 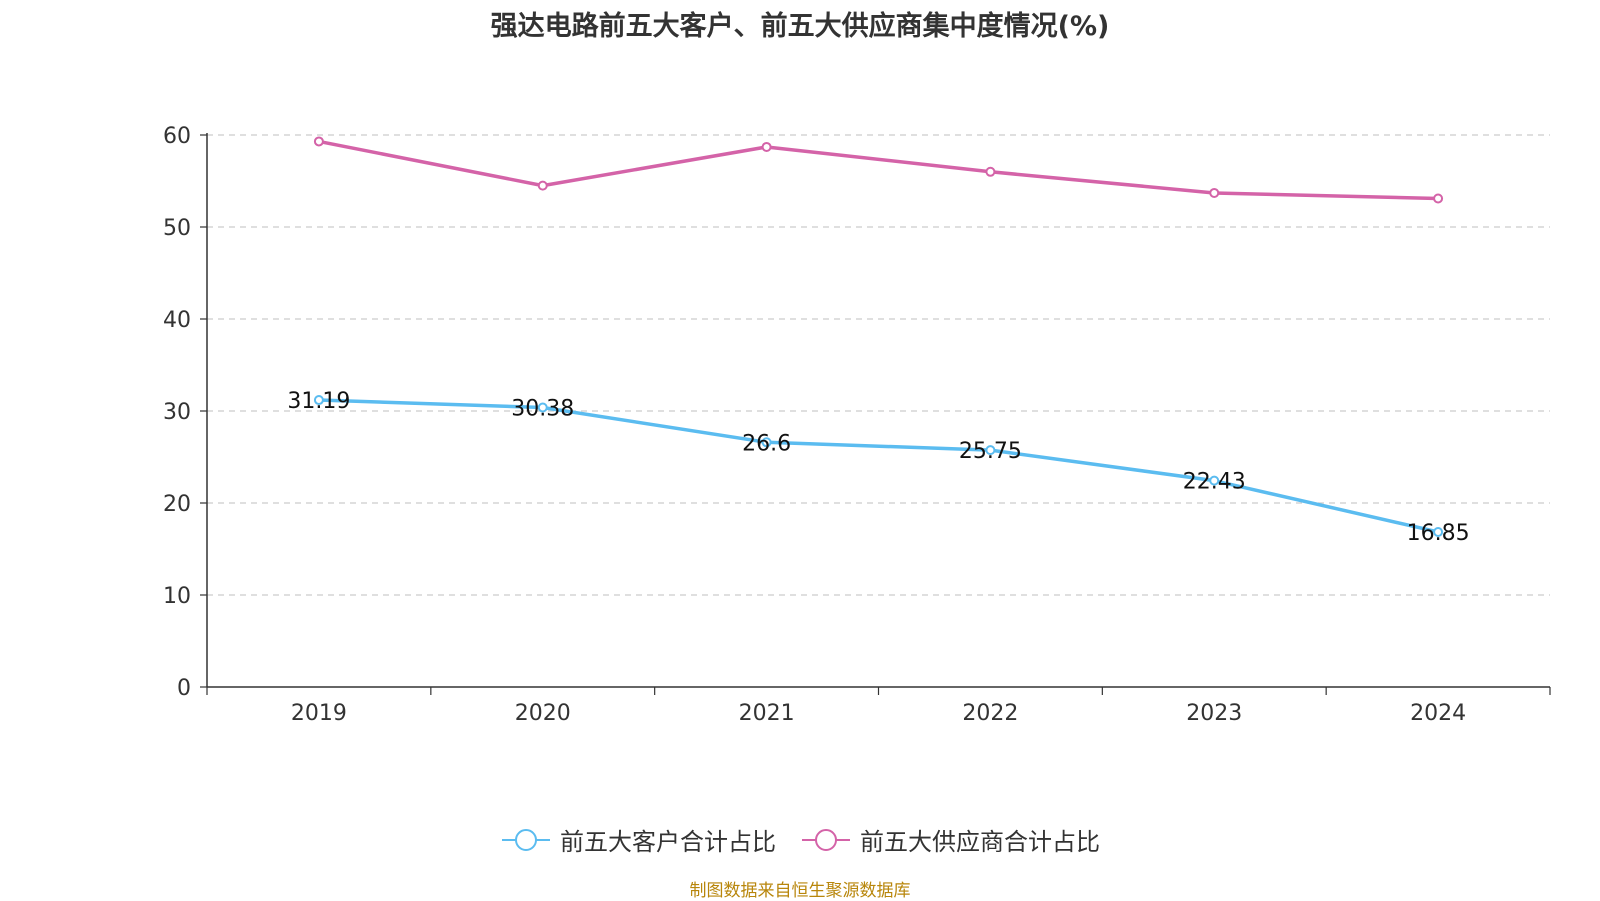 What do you see at coordinates (177, 504) in the screenshot?
I see `y-tick-label: 20` at bounding box center [177, 504].